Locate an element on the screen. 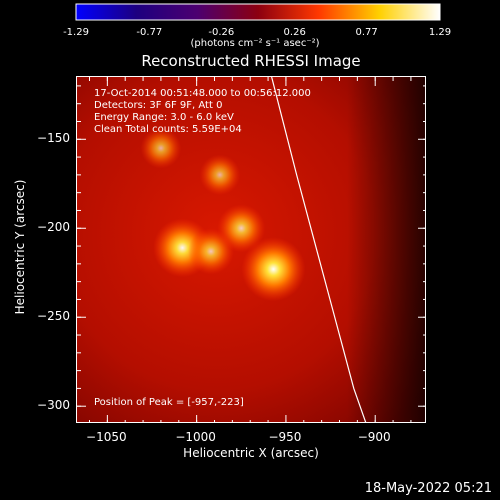 Image resolution: width=500 pixels, height=500 pixels. x-tick-label: −1050 is located at coordinates (106, 437).